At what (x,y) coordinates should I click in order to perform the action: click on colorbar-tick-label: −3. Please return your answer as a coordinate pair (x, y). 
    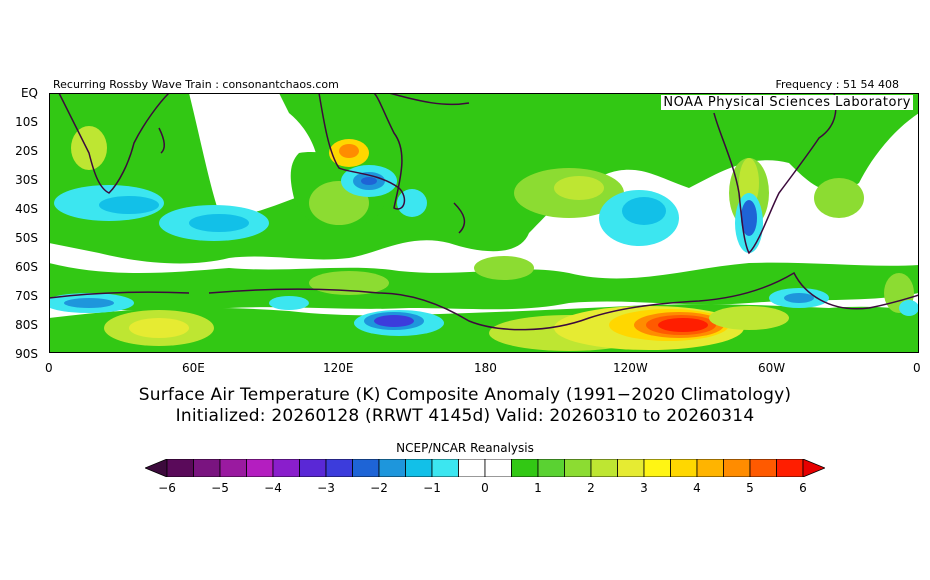
    Looking at the image, I should click on (326, 488).